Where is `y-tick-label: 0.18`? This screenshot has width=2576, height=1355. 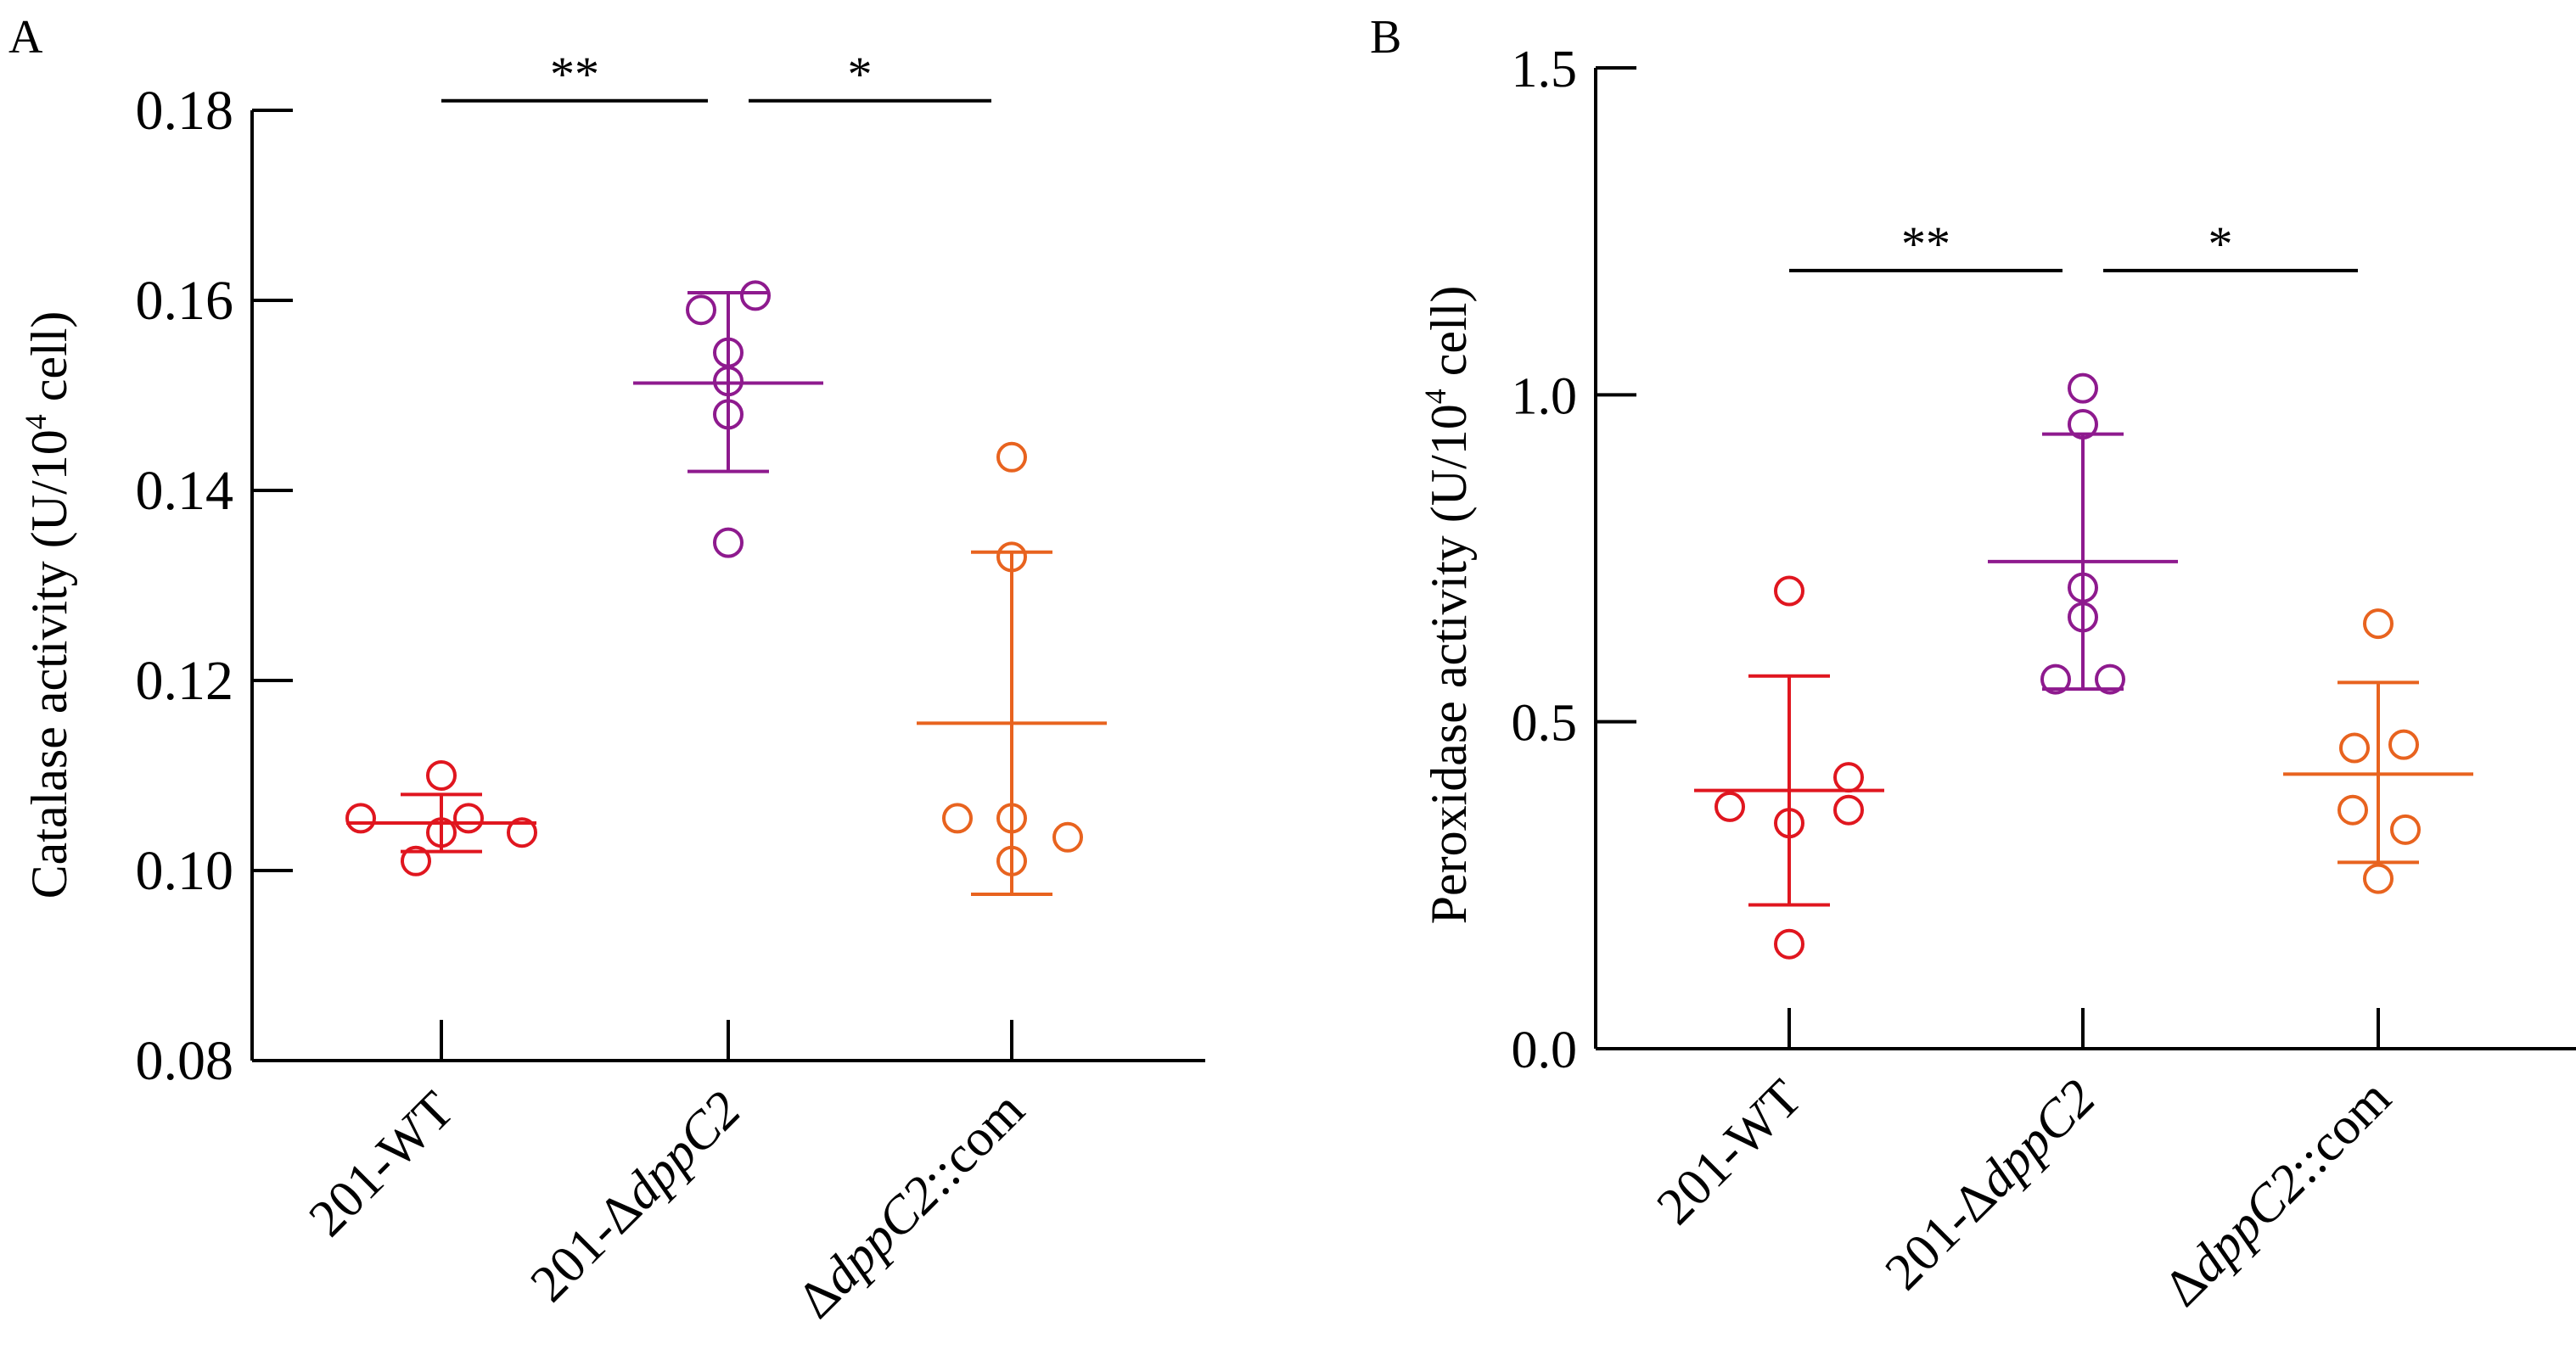
y-tick-label: 0.18 is located at coordinates (185, 111).